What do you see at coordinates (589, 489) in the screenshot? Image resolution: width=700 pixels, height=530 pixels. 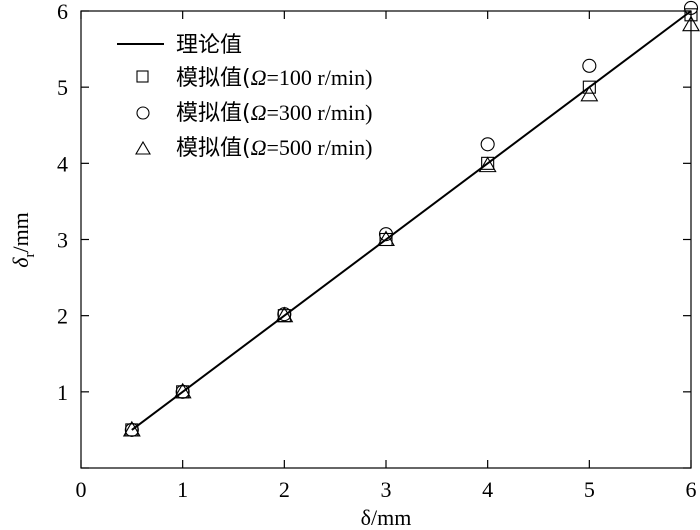 I see `x-tick-label: 5` at bounding box center [589, 489].